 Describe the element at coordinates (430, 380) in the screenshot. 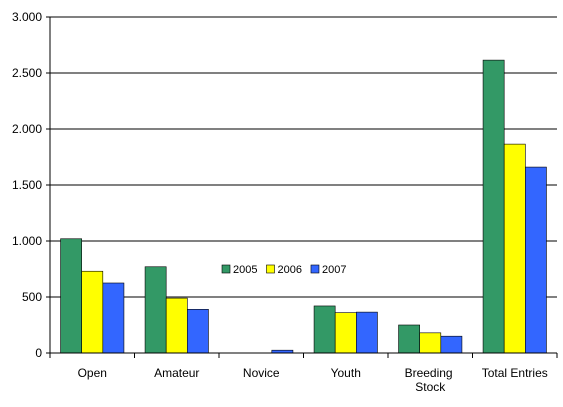

I see `x-tick-label: Breeding Stock` at that location.